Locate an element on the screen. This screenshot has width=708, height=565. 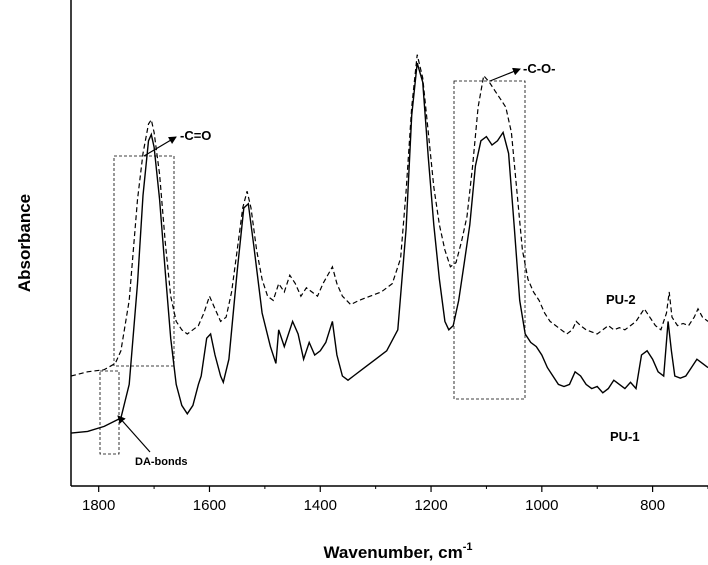
x-tick-label-1400: 1400 is located at coordinates (320, 505).